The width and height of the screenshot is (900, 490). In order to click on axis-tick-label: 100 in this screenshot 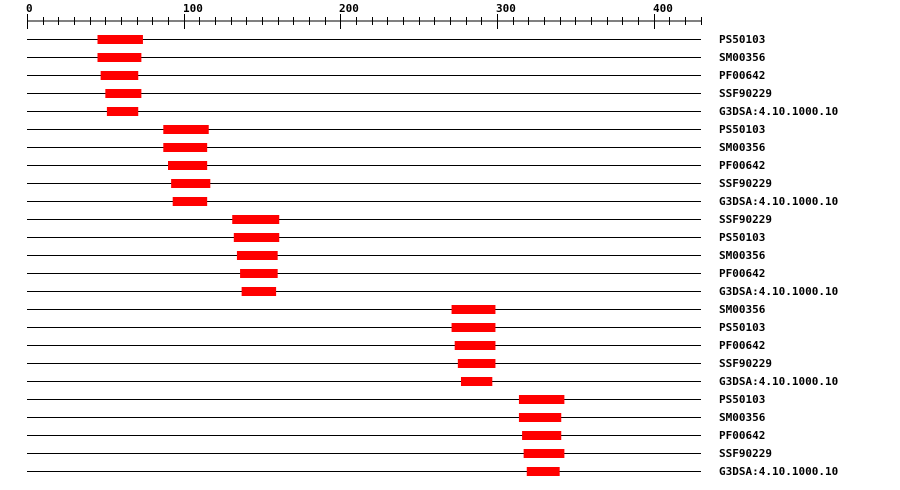, I will do `click(193, 8)`.